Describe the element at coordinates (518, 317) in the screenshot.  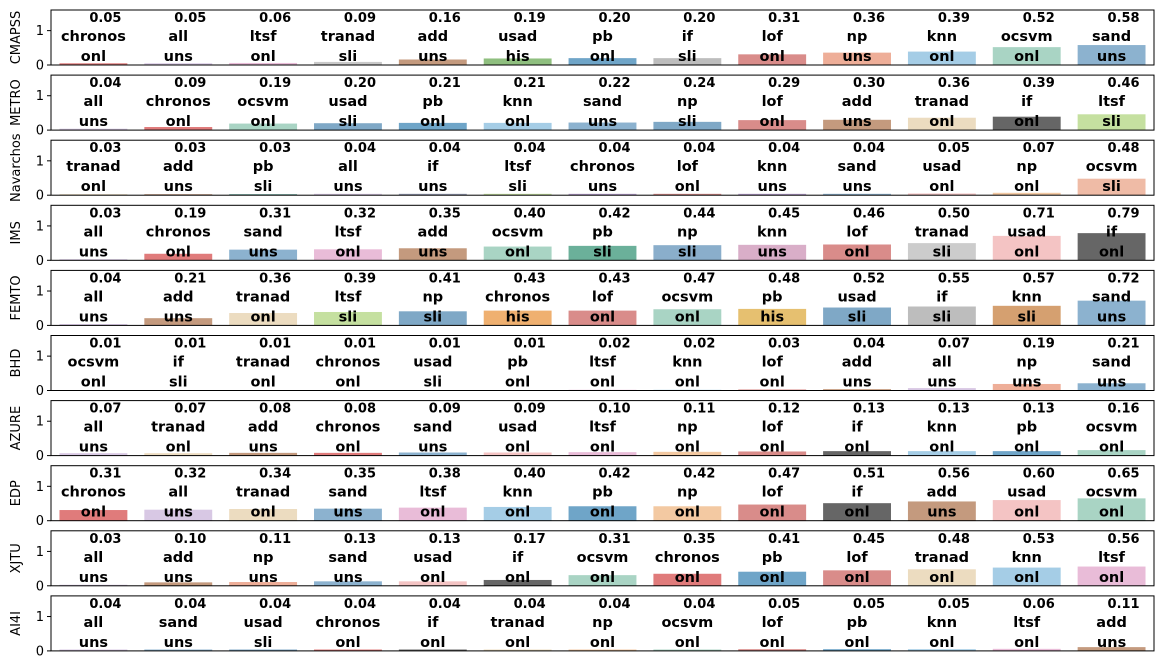
I see `mode-label: his` at that location.